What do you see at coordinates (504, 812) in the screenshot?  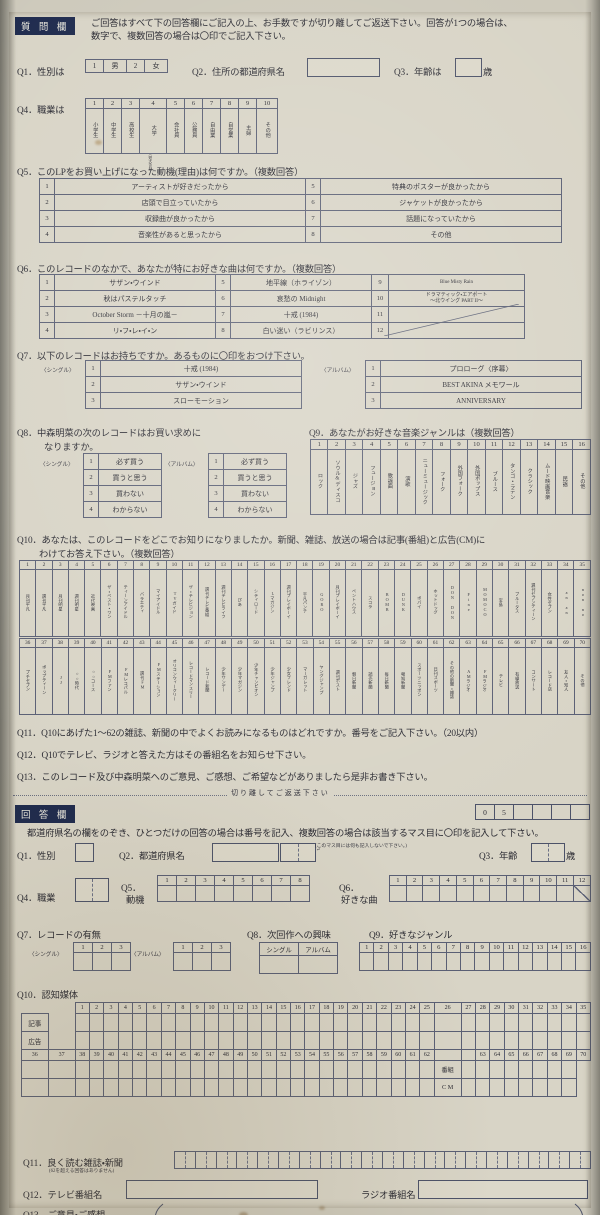 I see `serial-box-2: 5` at bounding box center [504, 812].